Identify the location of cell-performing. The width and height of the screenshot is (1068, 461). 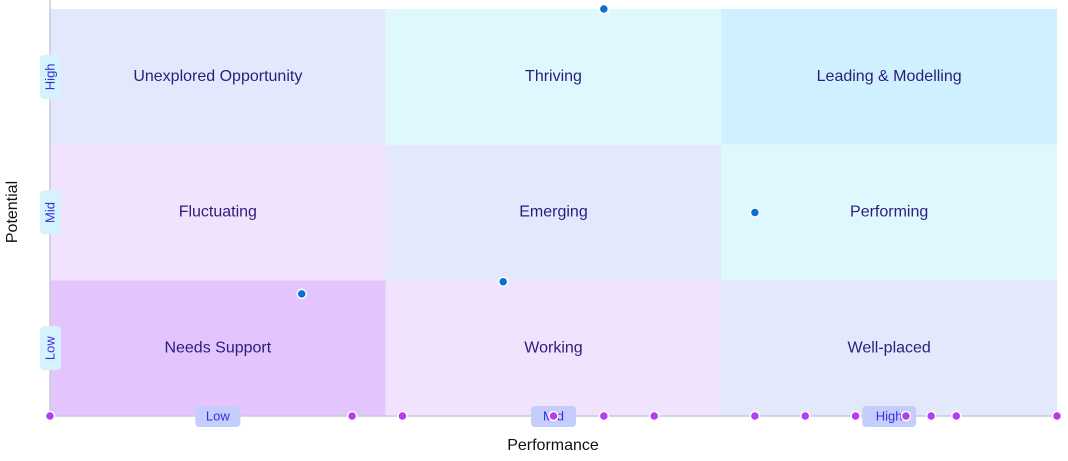
(889, 212).